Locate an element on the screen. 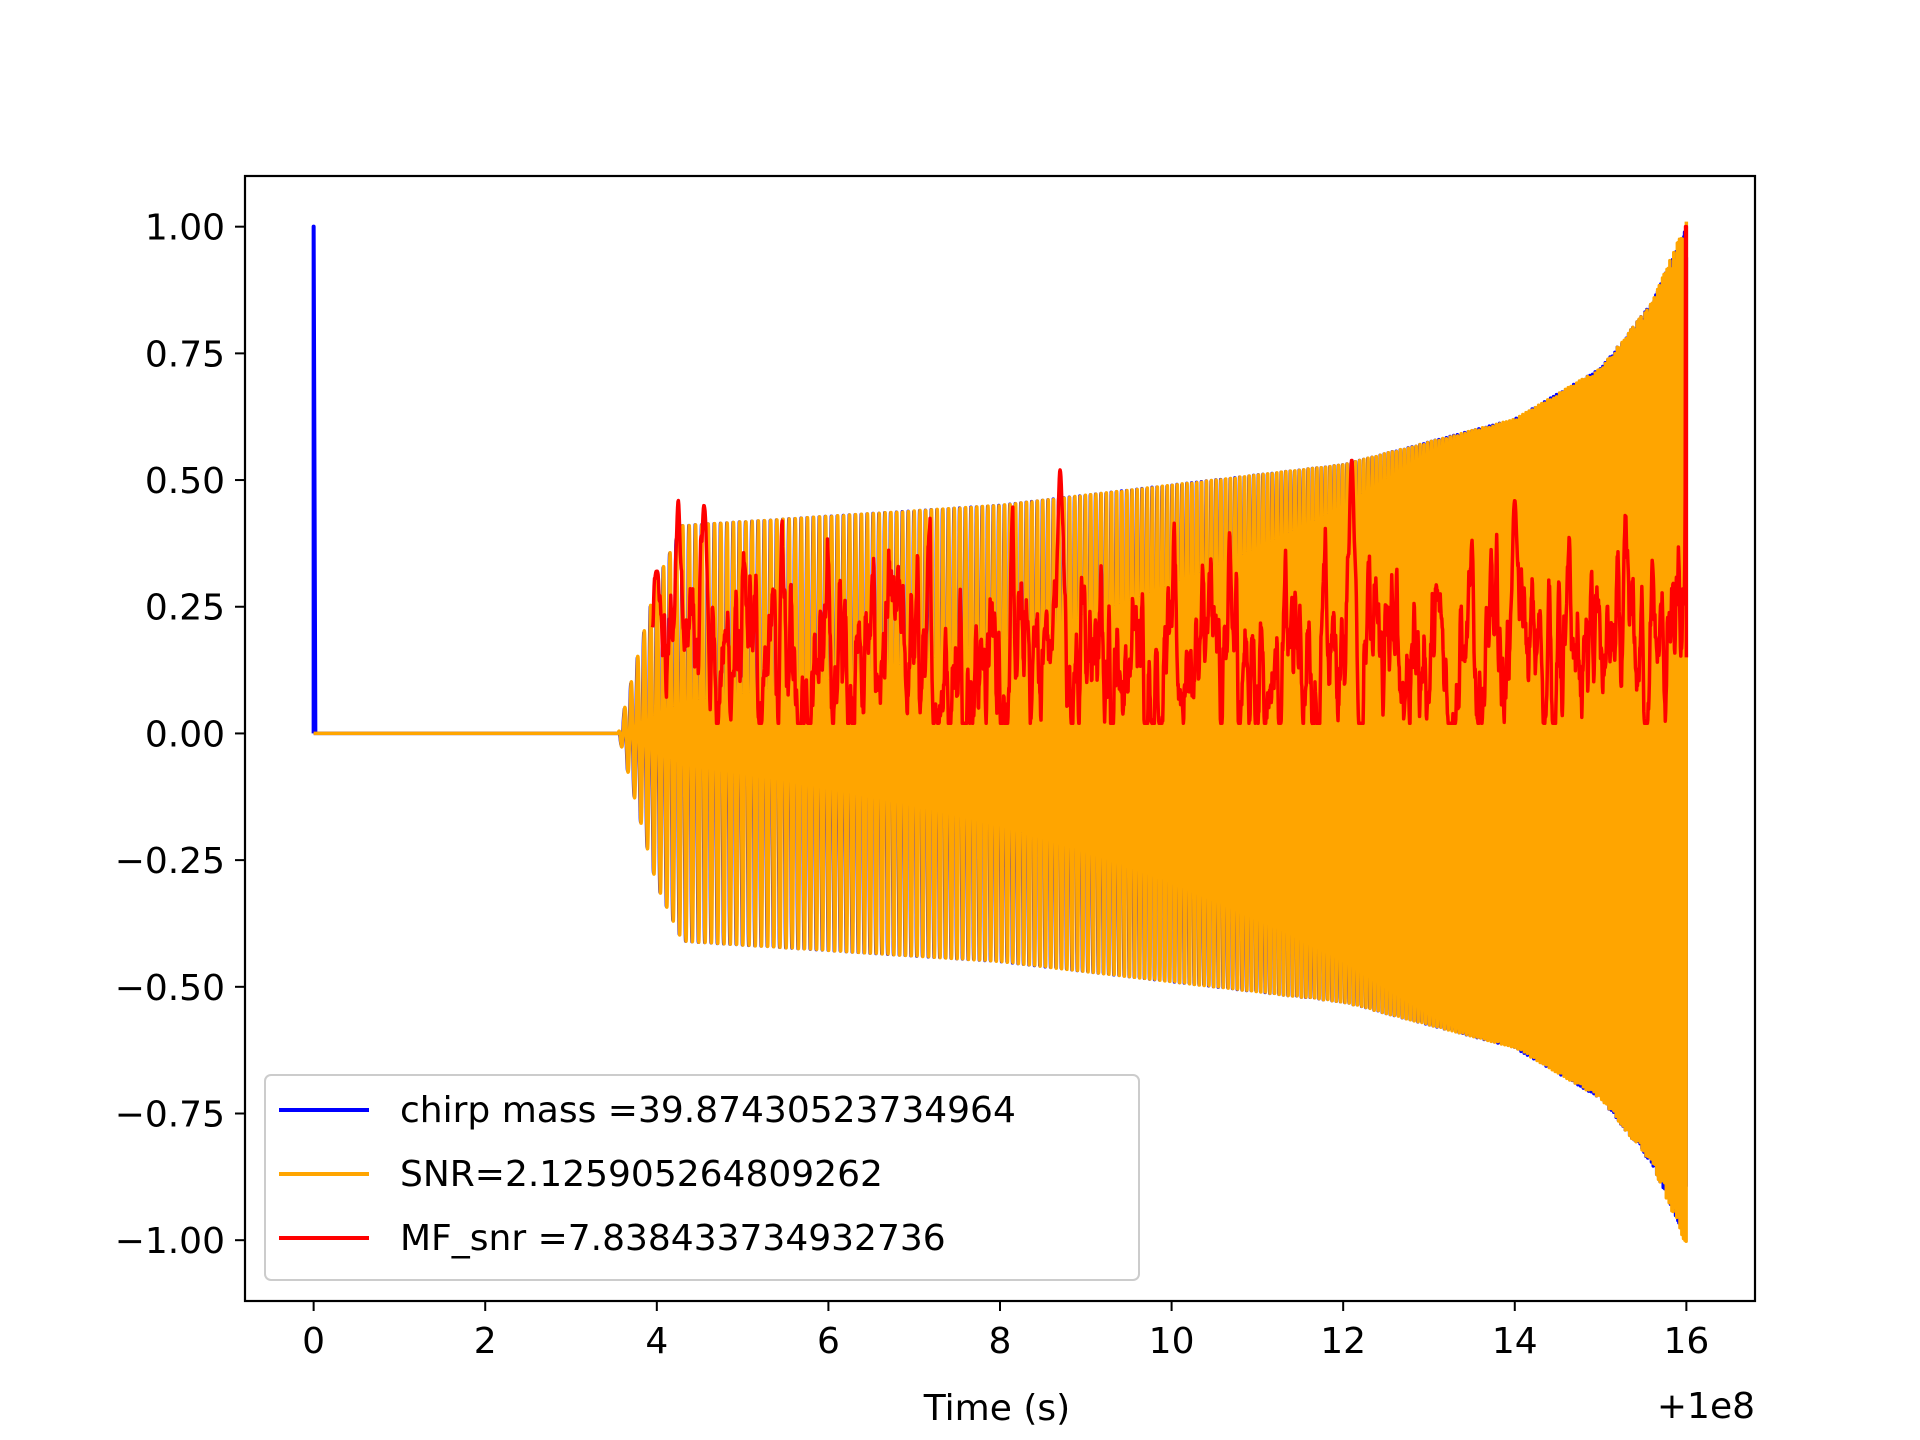 This screenshot has width=1920, height=1440. legend-box is located at coordinates (702, 1177).